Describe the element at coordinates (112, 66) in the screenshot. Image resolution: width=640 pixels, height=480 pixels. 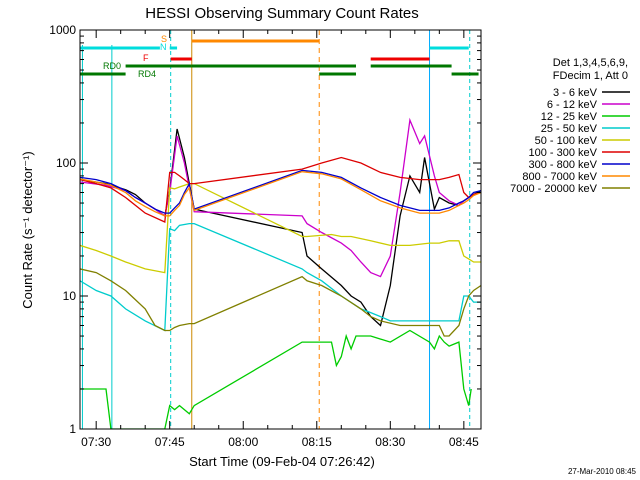
I see `flag-label-rd0: RD0` at that location.